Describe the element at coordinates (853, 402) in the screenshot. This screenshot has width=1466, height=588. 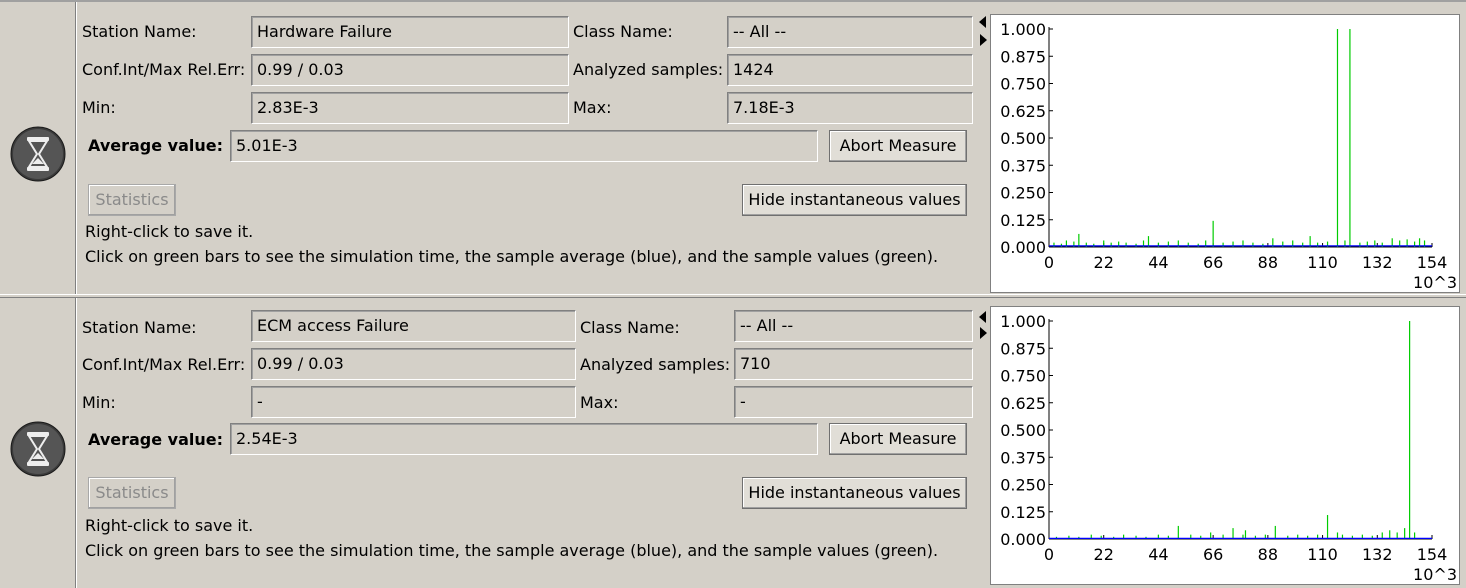
I see `max-field: -` at that location.